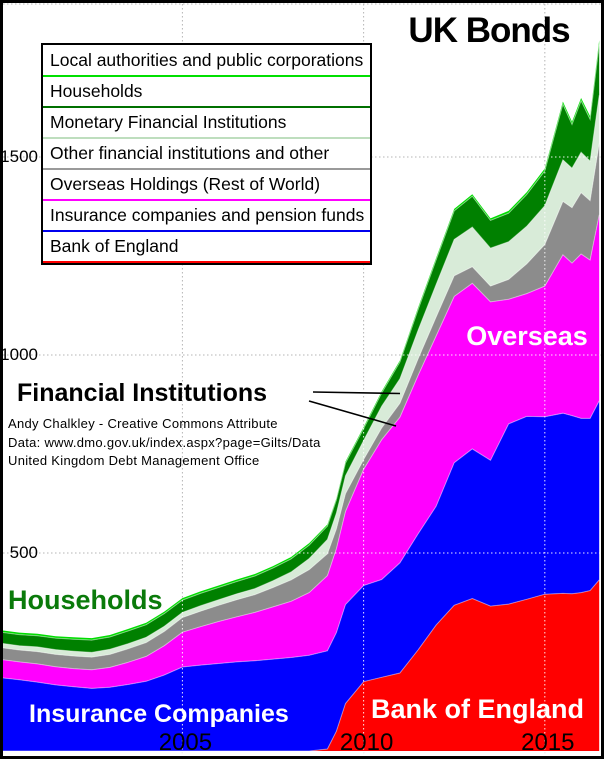  I want to click on legend-item-bank-of-england: Bank of England, so click(206, 247).